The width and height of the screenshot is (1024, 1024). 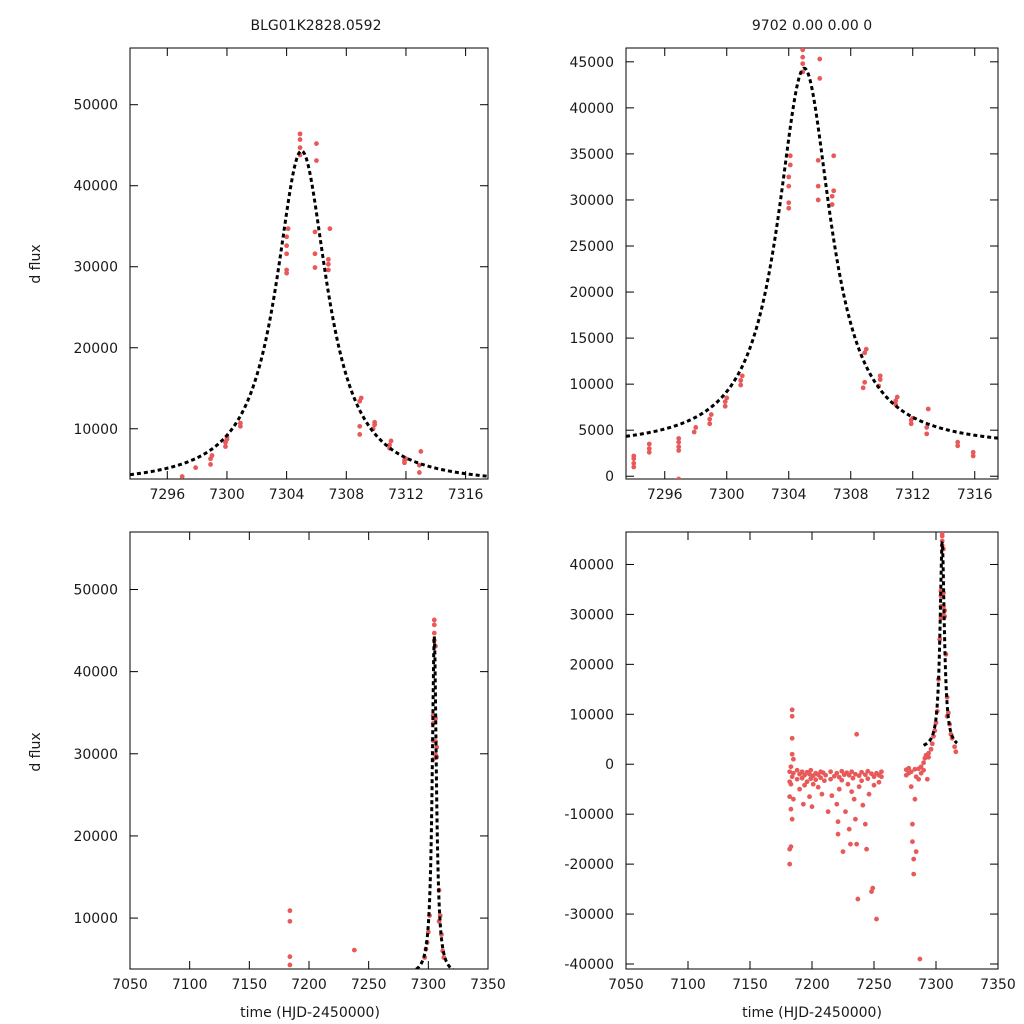 What do you see at coordinates (130, 985) in the screenshot?
I see `x-tick-label: 7050` at bounding box center [130, 985].